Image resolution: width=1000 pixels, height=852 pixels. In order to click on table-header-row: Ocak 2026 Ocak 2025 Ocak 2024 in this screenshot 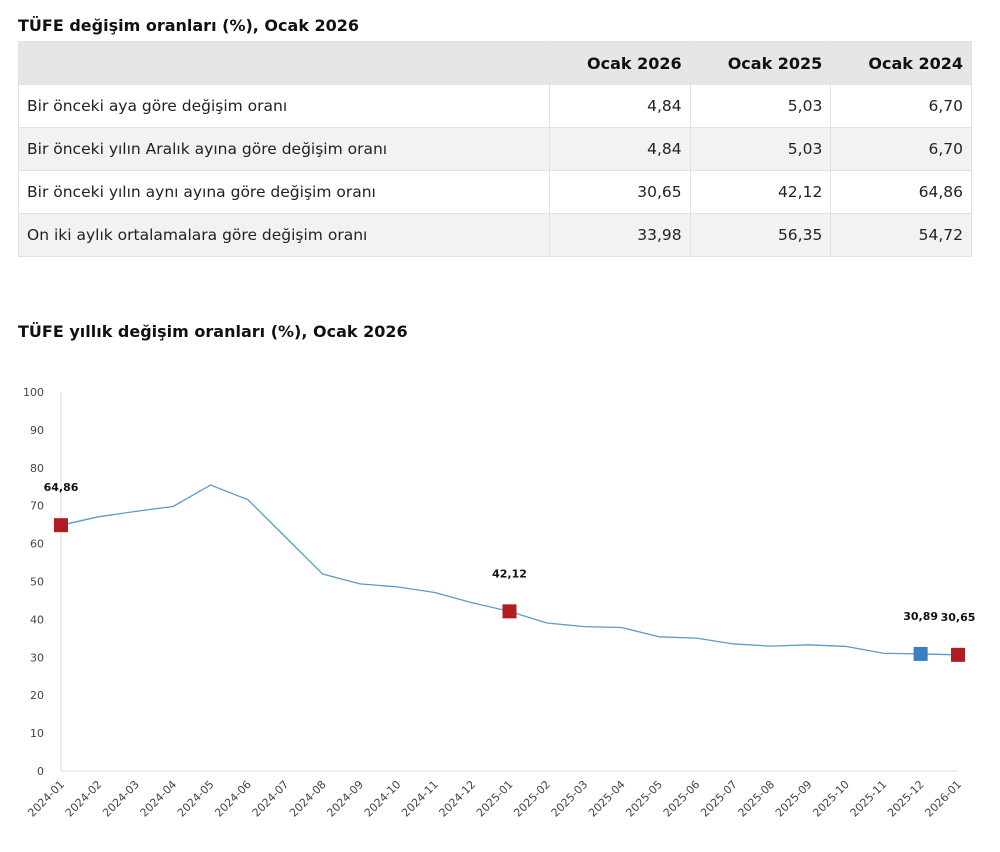, I will do `click(495, 63)`.